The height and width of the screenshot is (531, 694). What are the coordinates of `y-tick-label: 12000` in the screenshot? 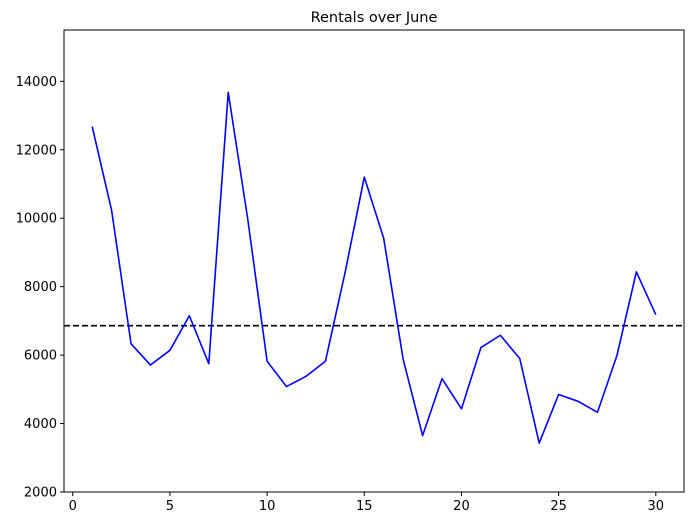 It's located at (36, 150).